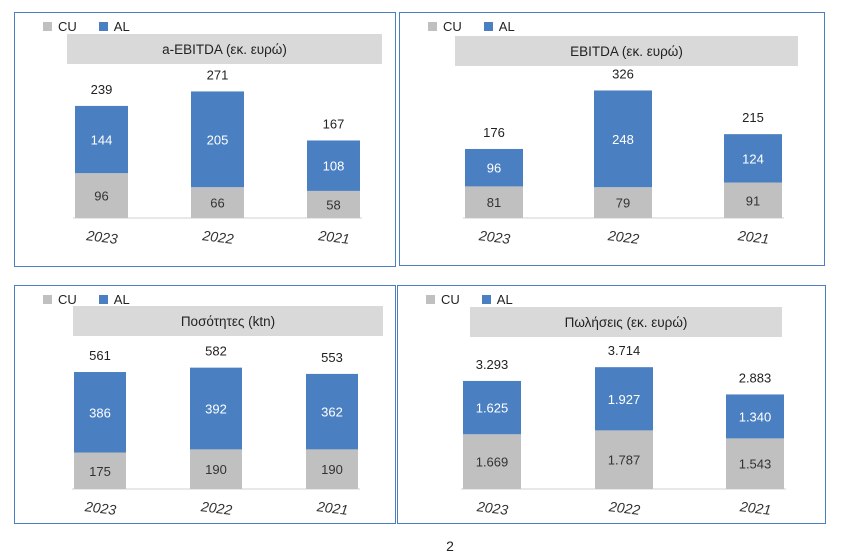 Image resolution: width=854 pixels, height=558 pixels. Describe the element at coordinates (753, 117) in the screenshot. I see `total-label-2021: 215` at that location.